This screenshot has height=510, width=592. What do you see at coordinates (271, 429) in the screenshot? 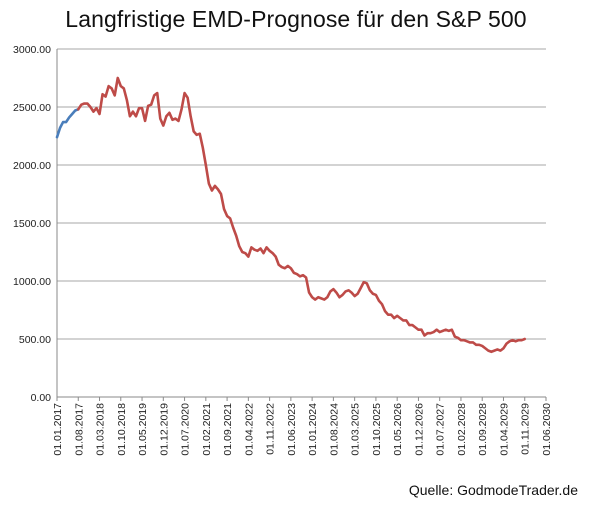
I see `x-tick-label: 01.11.2022` at bounding box center [271, 429].